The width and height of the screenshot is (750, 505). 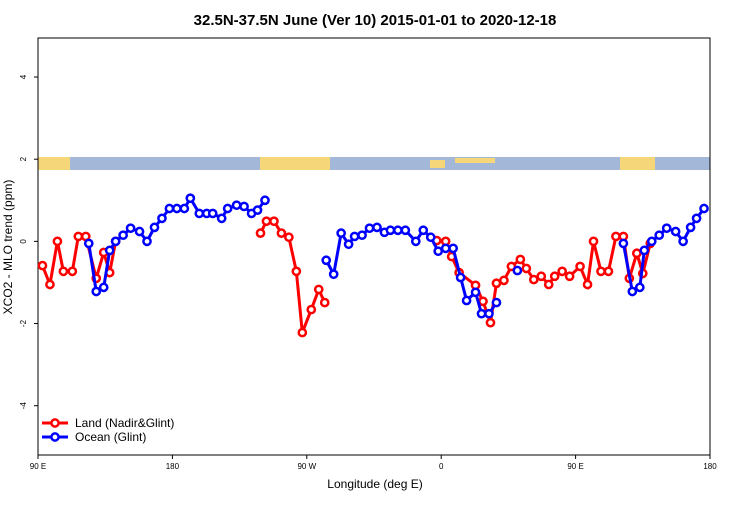 What do you see at coordinates (124, 423) in the screenshot?
I see `legend-label: Land (Nadir&Glint)` at bounding box center [124, 423].